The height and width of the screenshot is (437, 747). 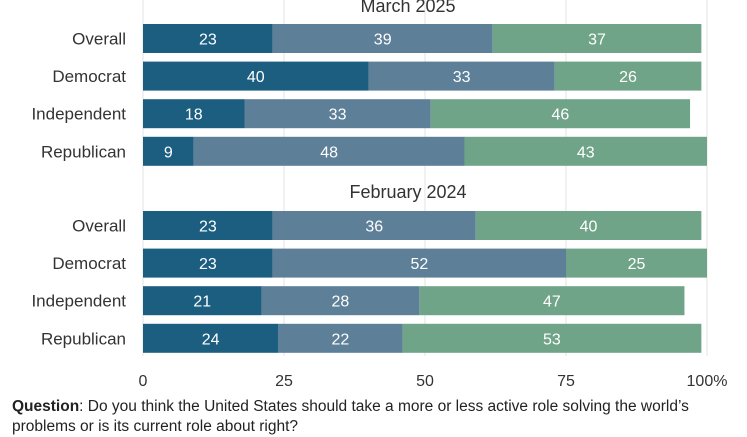 I want to click on data-label: 39, so click(x=383, y=40).